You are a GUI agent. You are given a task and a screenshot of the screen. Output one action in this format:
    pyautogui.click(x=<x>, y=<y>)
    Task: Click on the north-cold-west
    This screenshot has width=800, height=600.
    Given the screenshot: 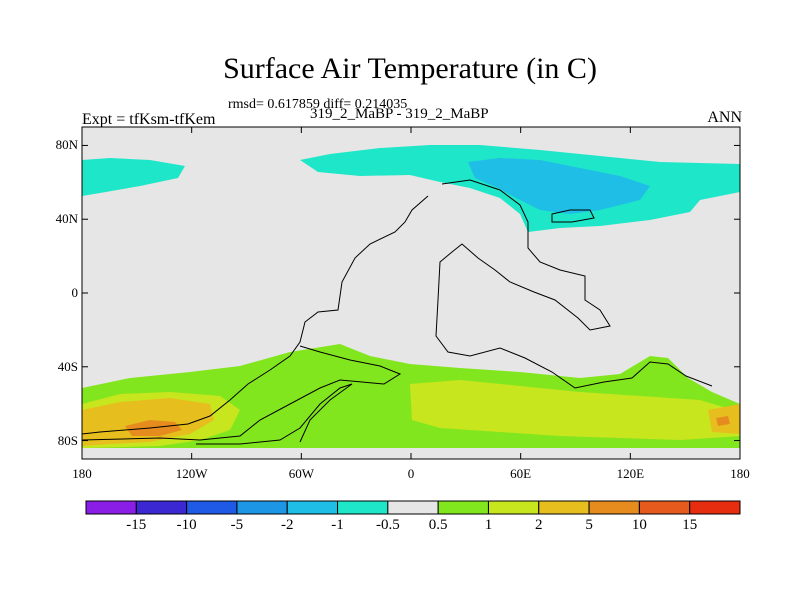 What is the action you would take?
    pyautogui.click(x=133, y=177)
    